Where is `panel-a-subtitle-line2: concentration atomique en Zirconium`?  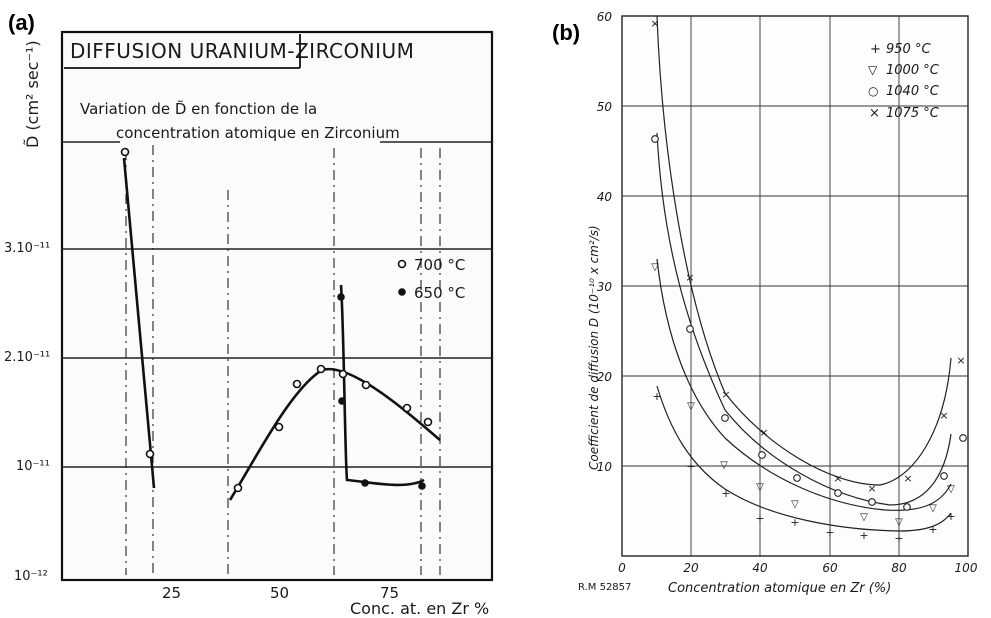 panel-a-subtitle-line2: concentration atomique en Zirconium is located at coordinates (258, 133).